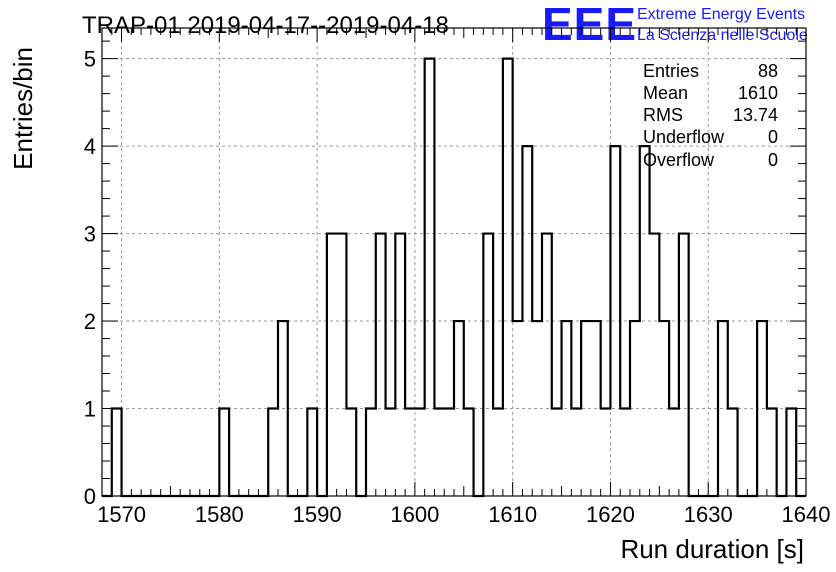  I want to click on stats-underflow-value: 0, so click(773, 137).